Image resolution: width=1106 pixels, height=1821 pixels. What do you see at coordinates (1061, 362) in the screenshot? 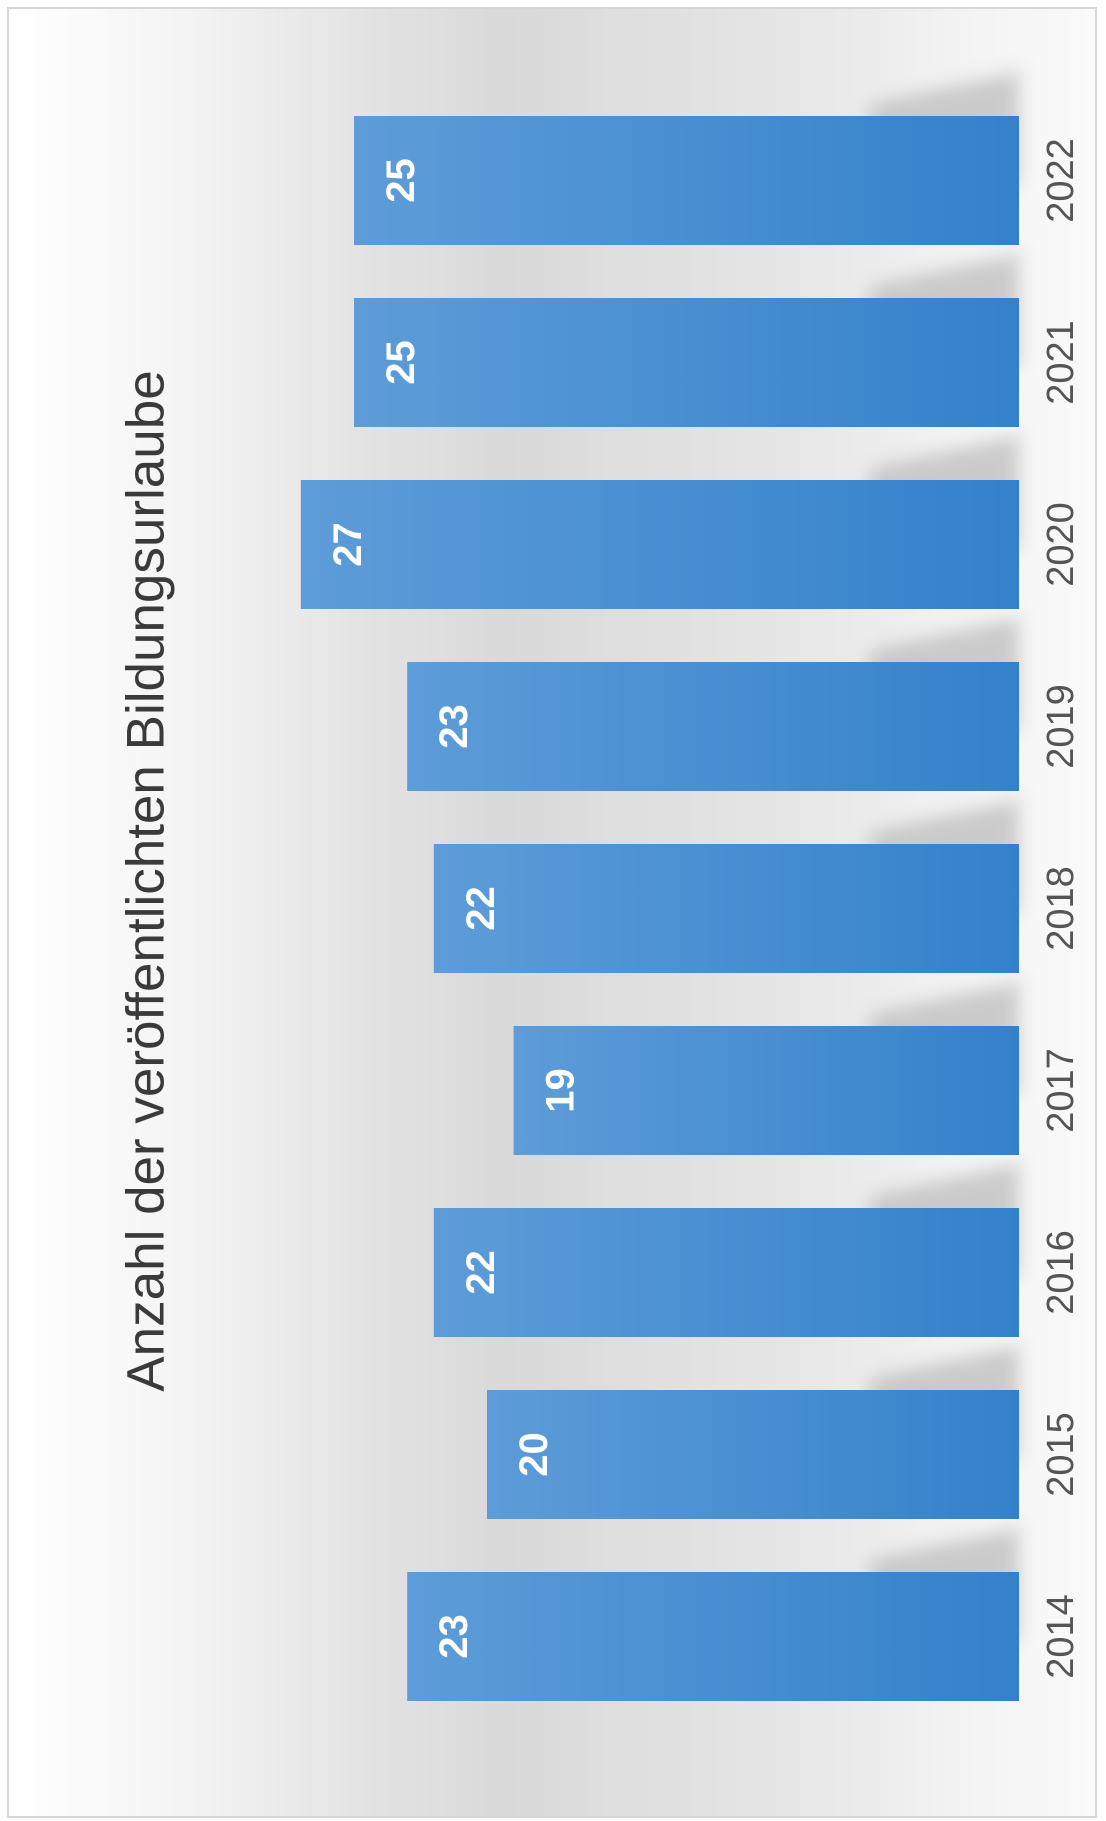
I see `category-label-2021: 2021` at bounding box center [1061, 362].